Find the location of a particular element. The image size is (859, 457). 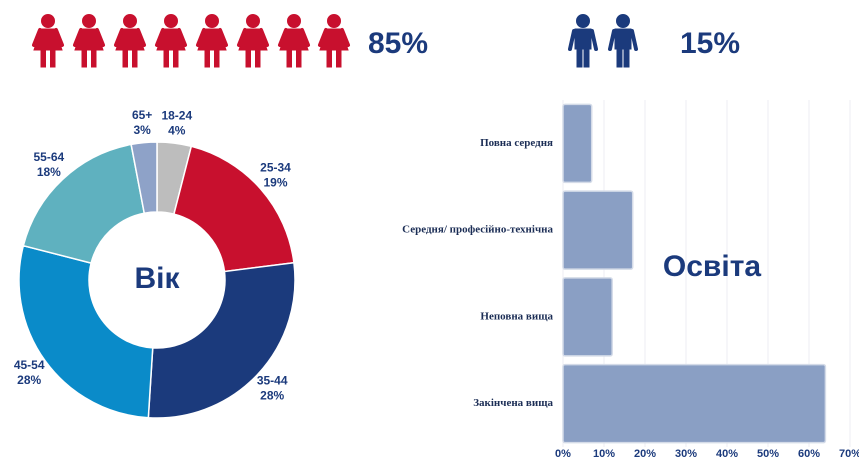

bar-category: Закінчена вища is located at coordinates (513, 403).